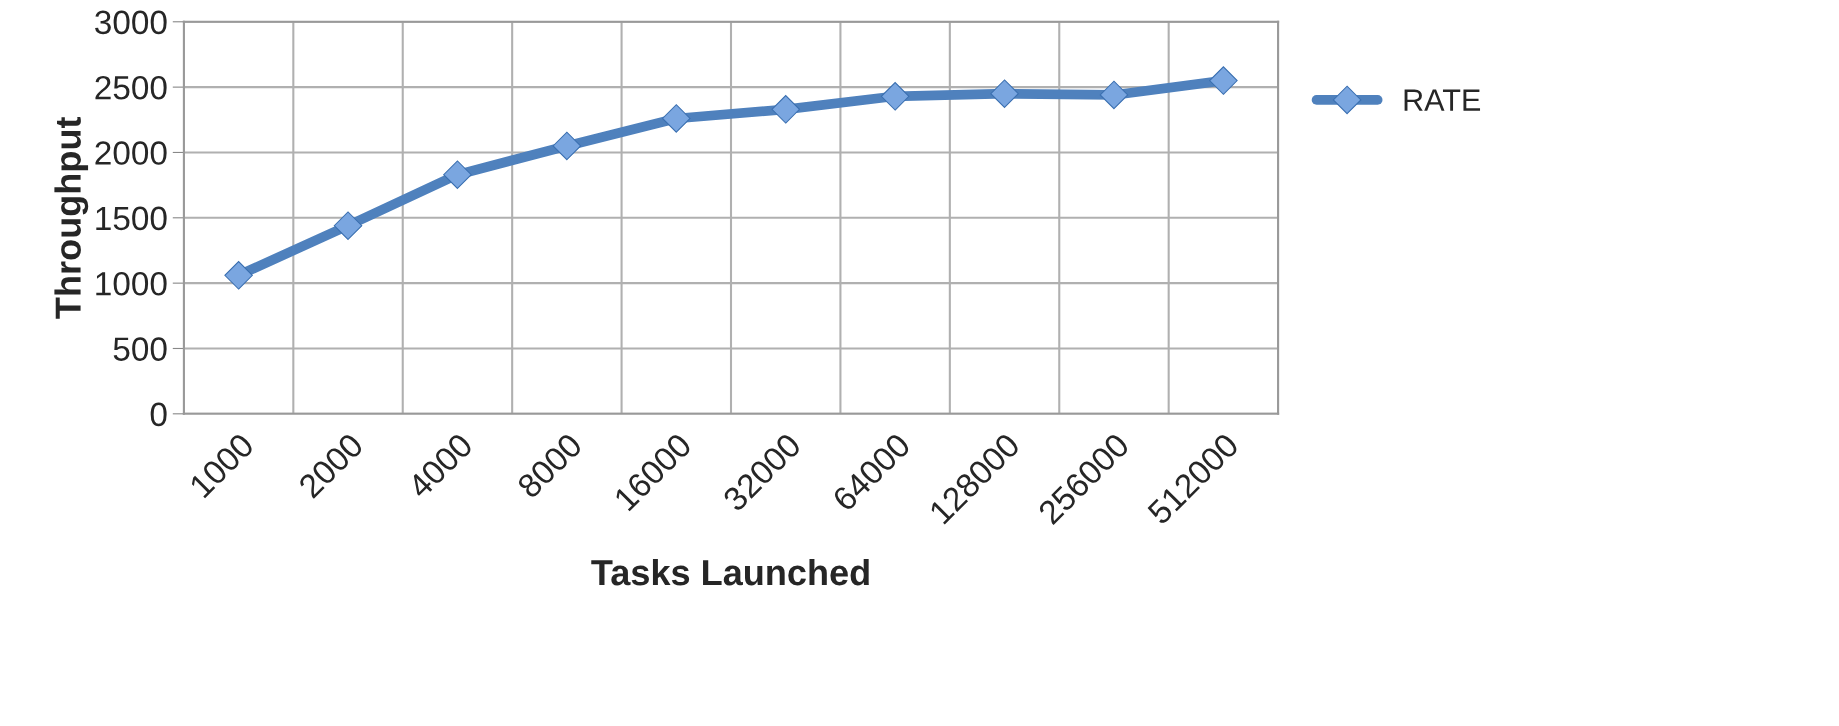  I want to click on y-tick-label: 2500, so click(131, 87).